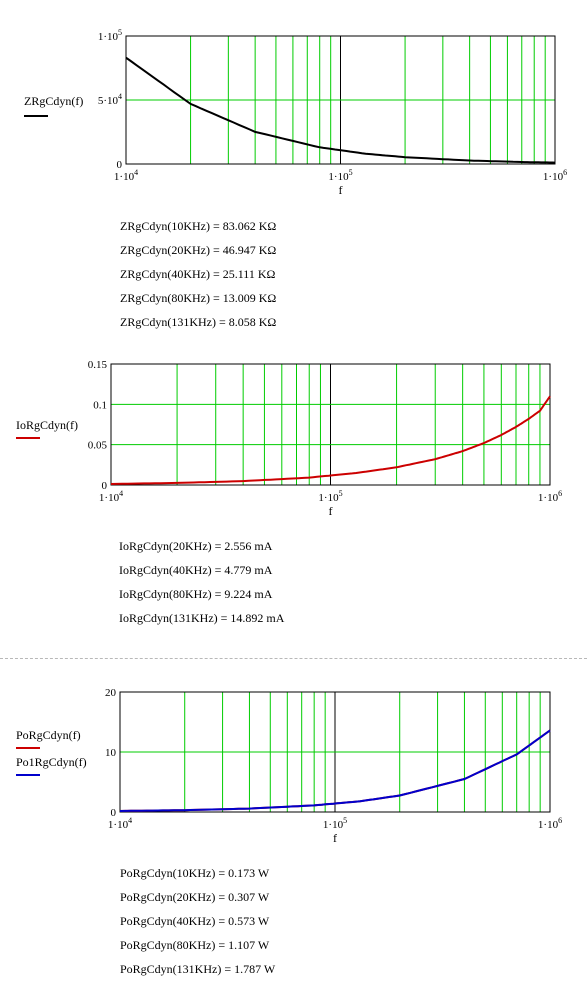  I want to click on result-line: PoRgCdyn(40KHz) = 0.573 W, so click(195, 921).